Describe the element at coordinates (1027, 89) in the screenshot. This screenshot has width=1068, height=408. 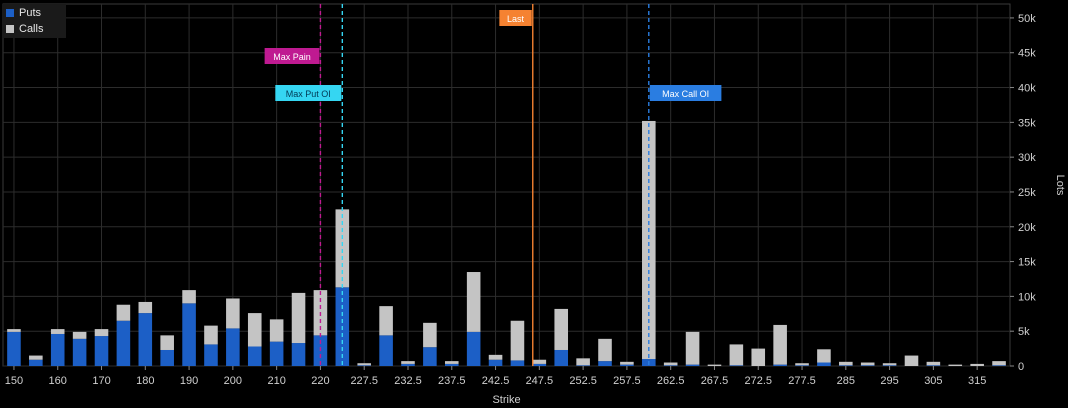
I see `y-tick-label: 40k` at that location.